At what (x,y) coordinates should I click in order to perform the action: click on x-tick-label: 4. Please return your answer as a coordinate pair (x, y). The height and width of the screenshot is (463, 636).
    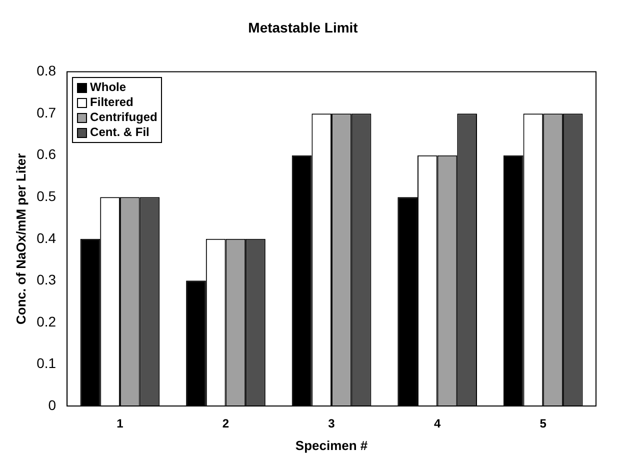
    Looking at the image, I should click on (437, 423).